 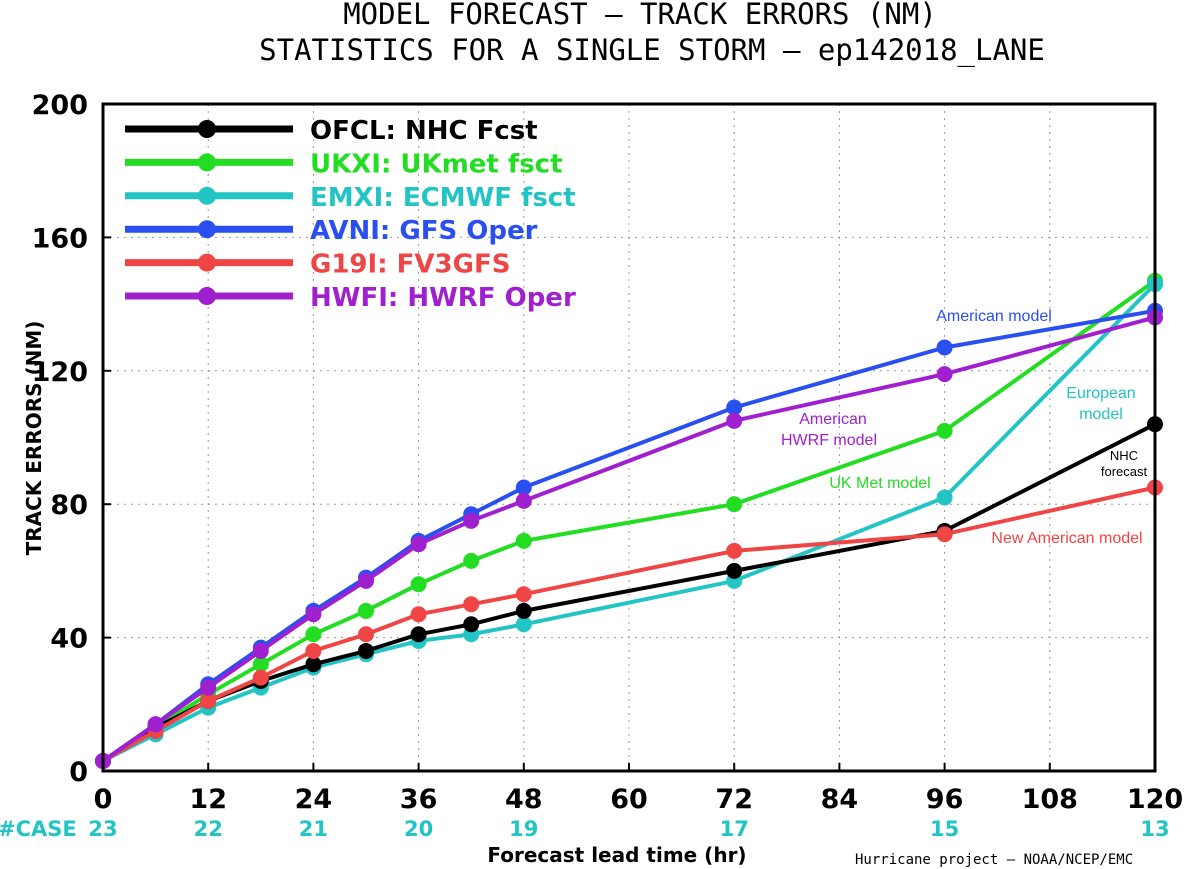 I want to click on x-tick-label: 72, so click(x=734, y=799).